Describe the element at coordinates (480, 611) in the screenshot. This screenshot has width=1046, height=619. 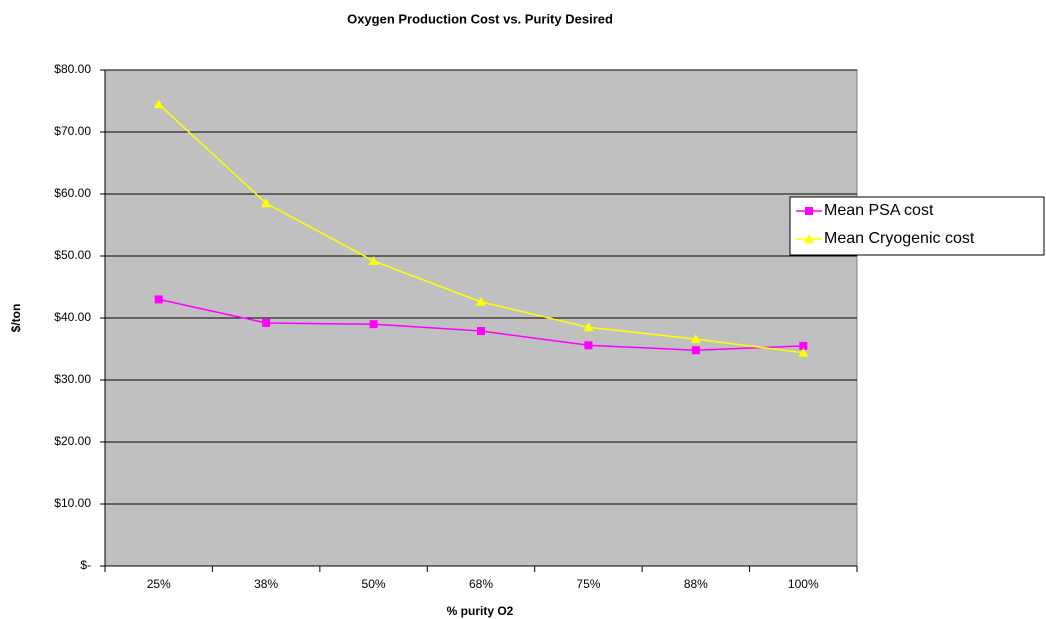
I see `x-axis-title: % purity O2` at that location.